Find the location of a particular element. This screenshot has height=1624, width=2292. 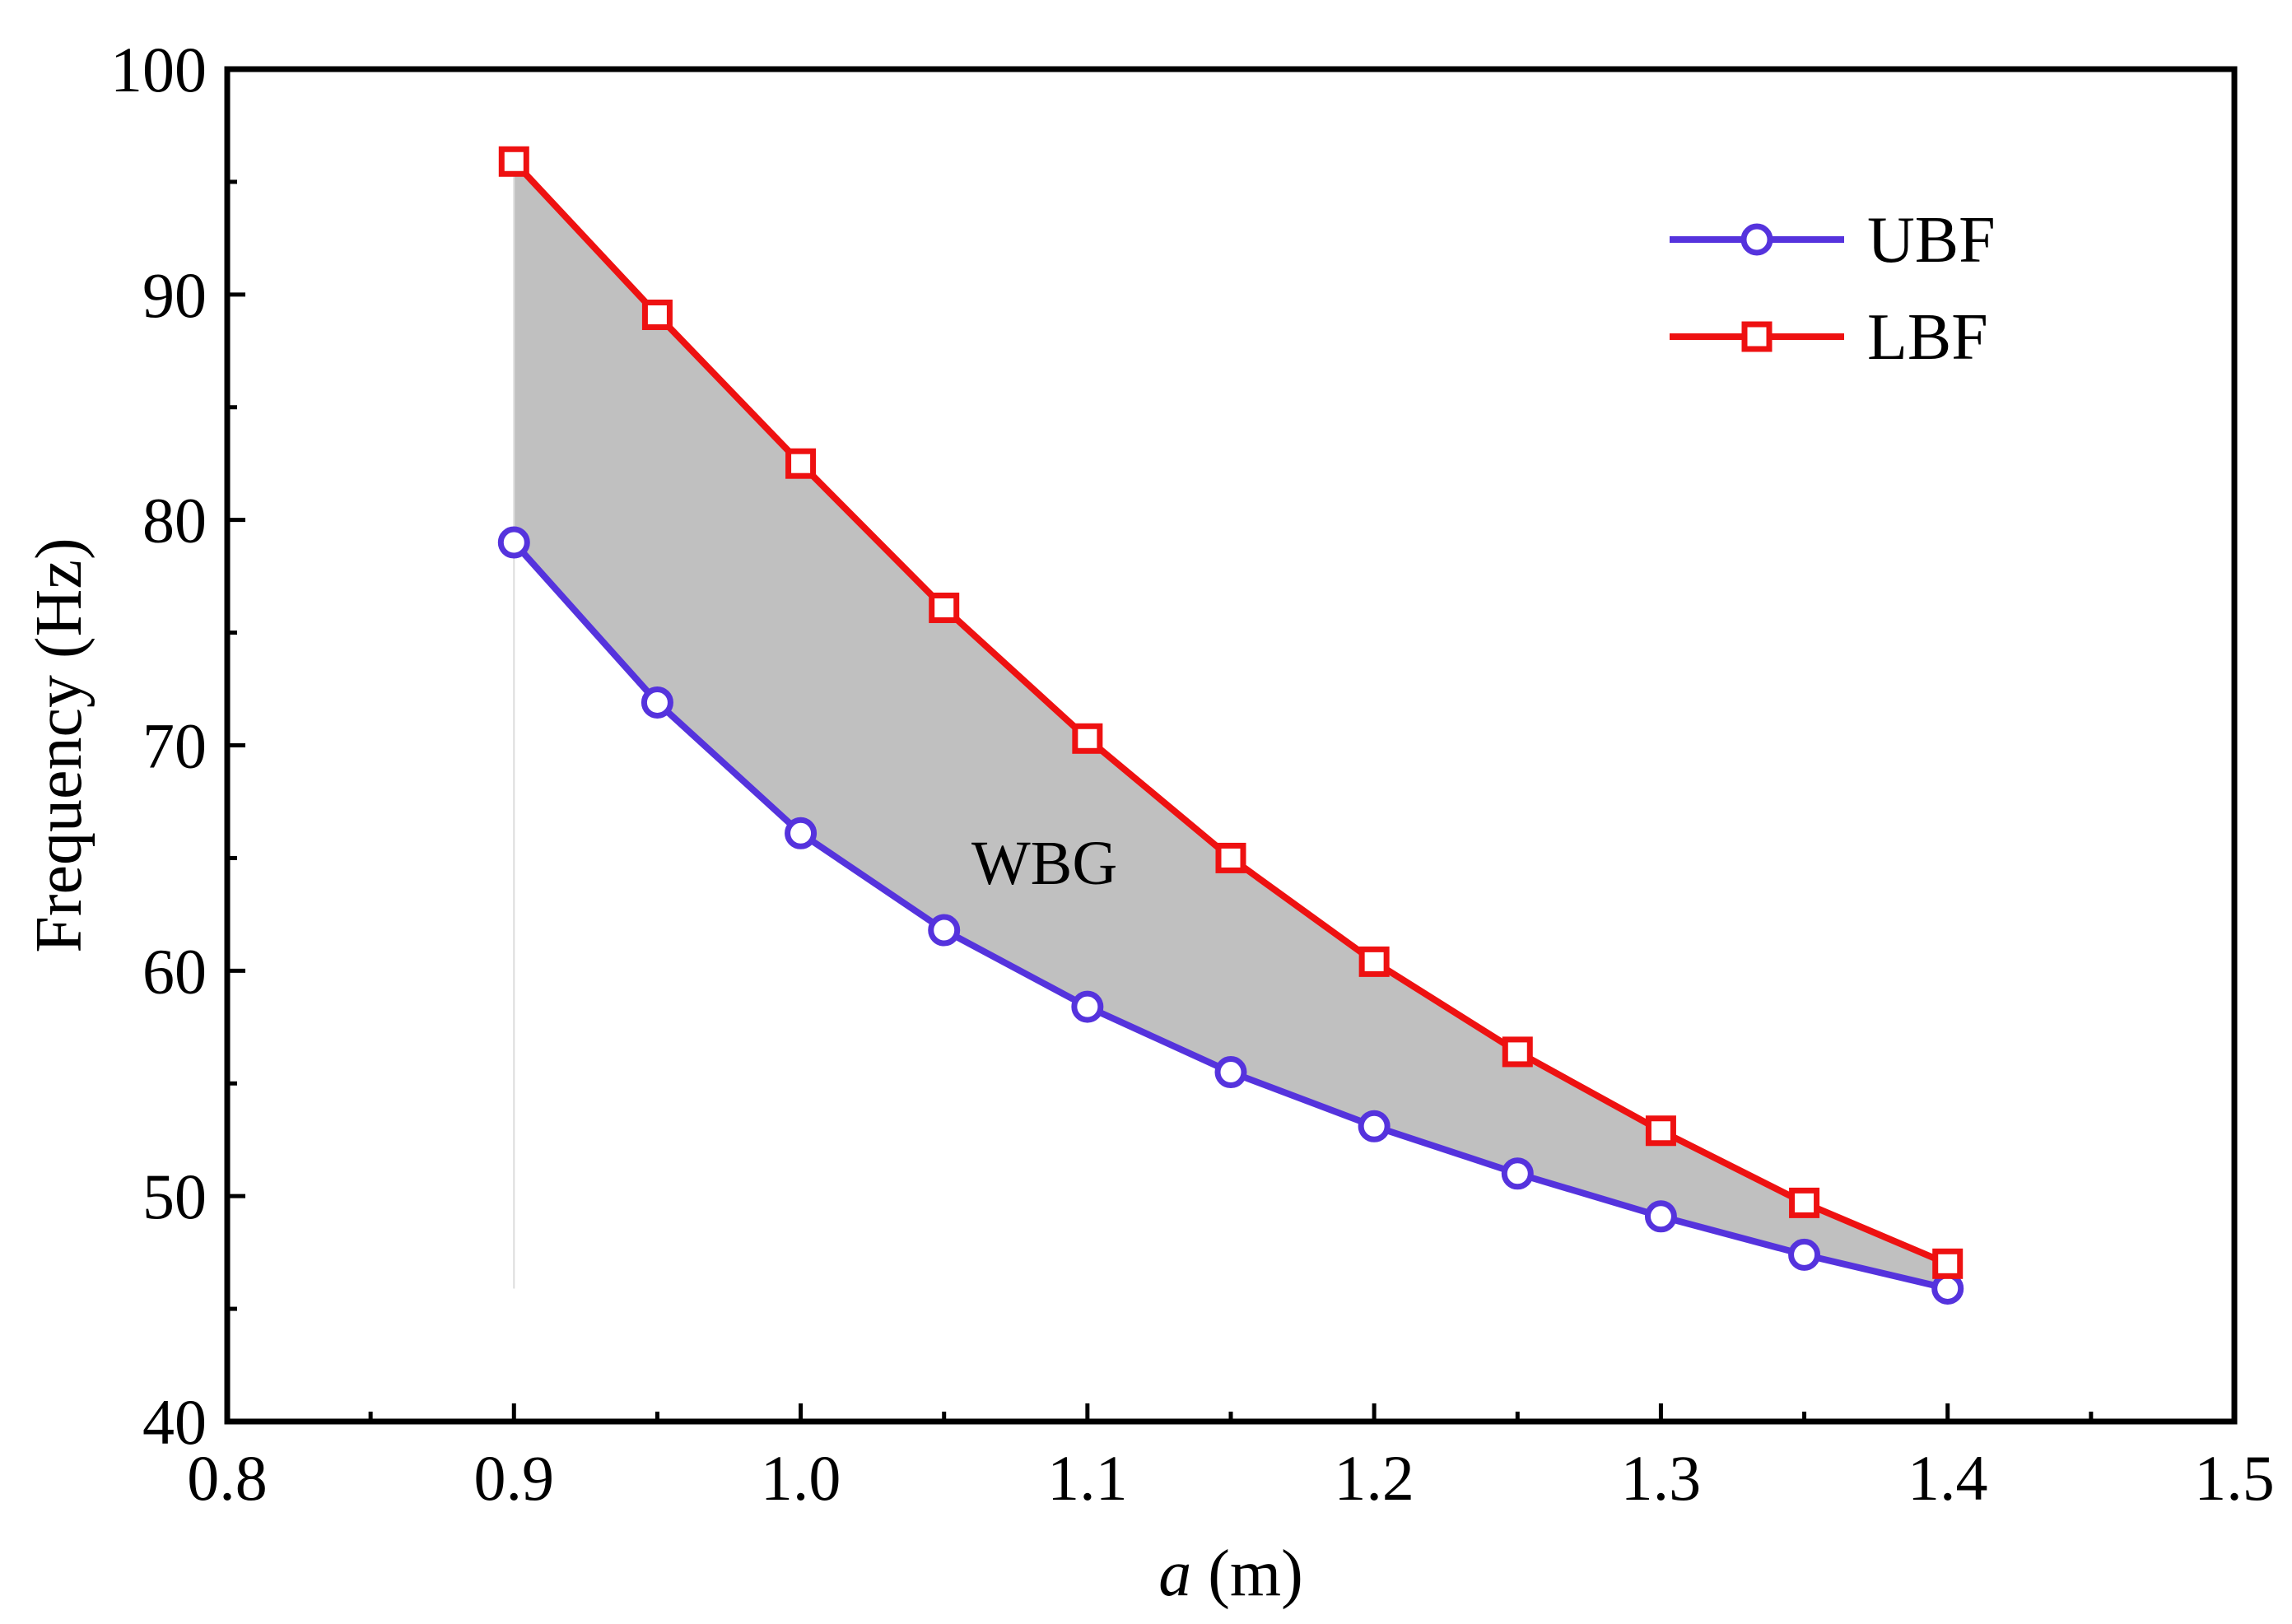

x-axis-label: a (m) is located at coordinates (1230, 1574).